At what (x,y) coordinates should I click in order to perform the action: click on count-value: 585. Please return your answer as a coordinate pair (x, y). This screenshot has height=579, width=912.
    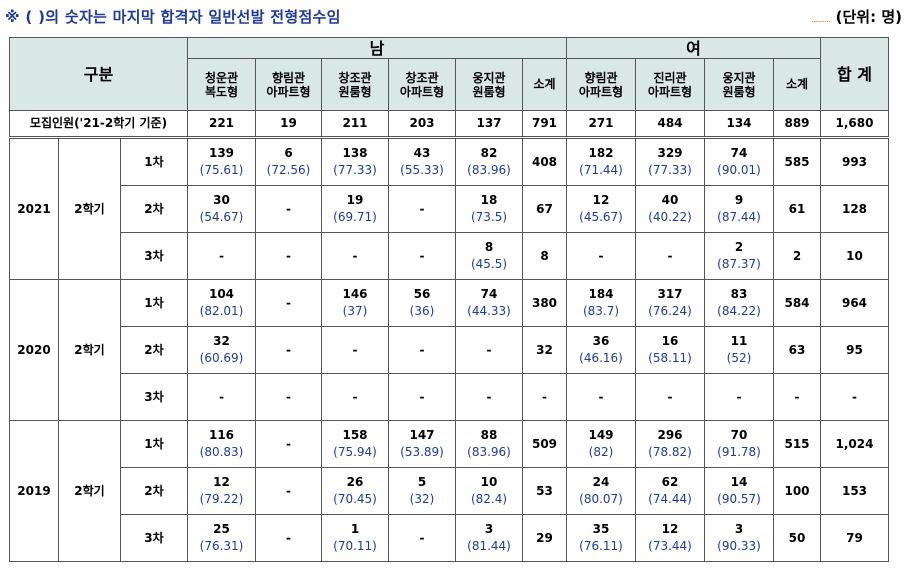
    Looking at the image, I should click on (797, 161).